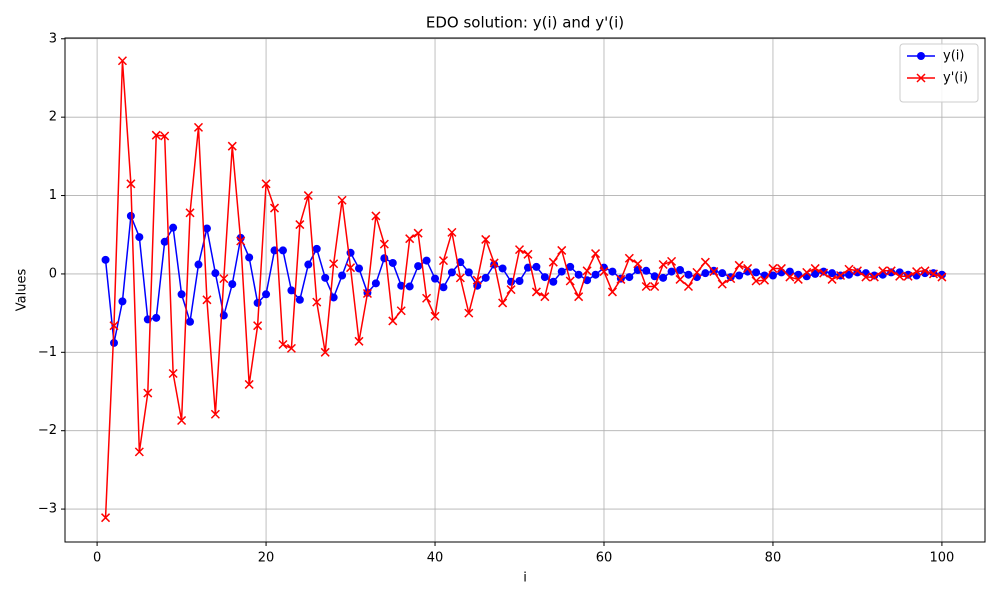 Image resolution: width=1000 pixels, height=600 pixels. Describe the element at coordinates (53, 273) in the screenshot. I see `y-tick-label: 0` at that location.